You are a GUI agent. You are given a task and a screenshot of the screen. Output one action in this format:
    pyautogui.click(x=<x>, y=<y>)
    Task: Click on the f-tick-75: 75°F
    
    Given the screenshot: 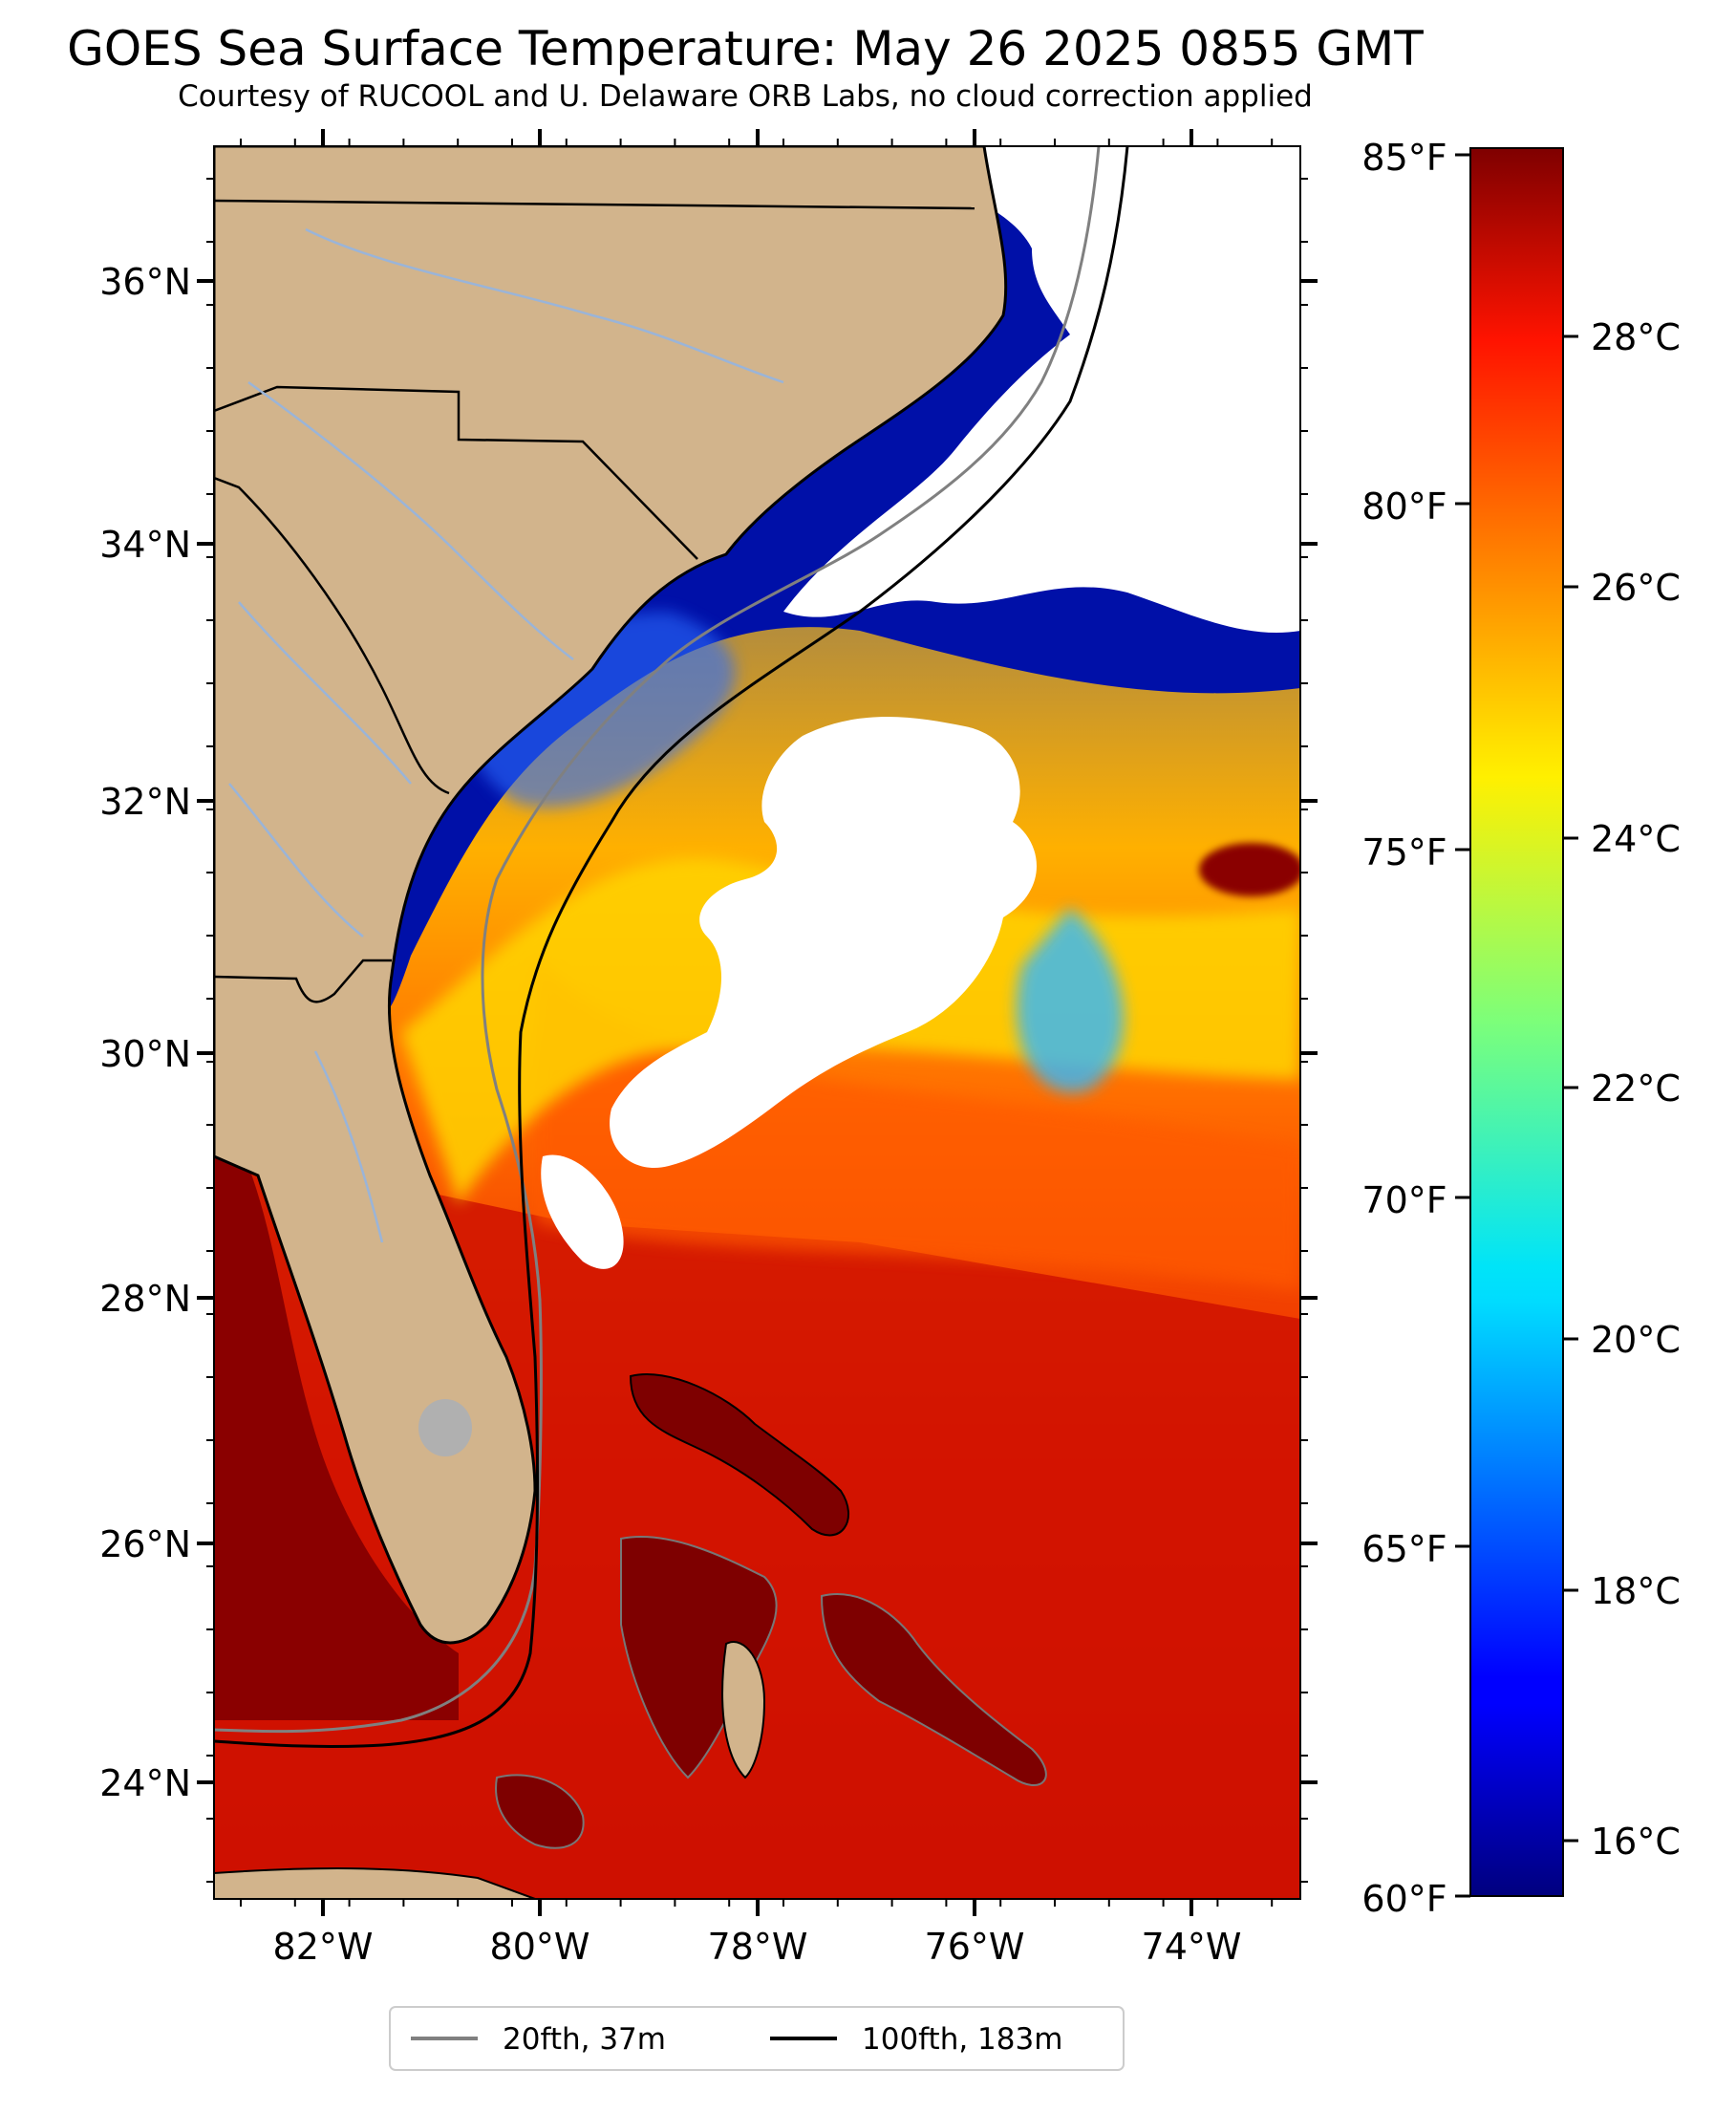 What is the action you would take?
    pyautogui.click(x=1415, y=852)
    